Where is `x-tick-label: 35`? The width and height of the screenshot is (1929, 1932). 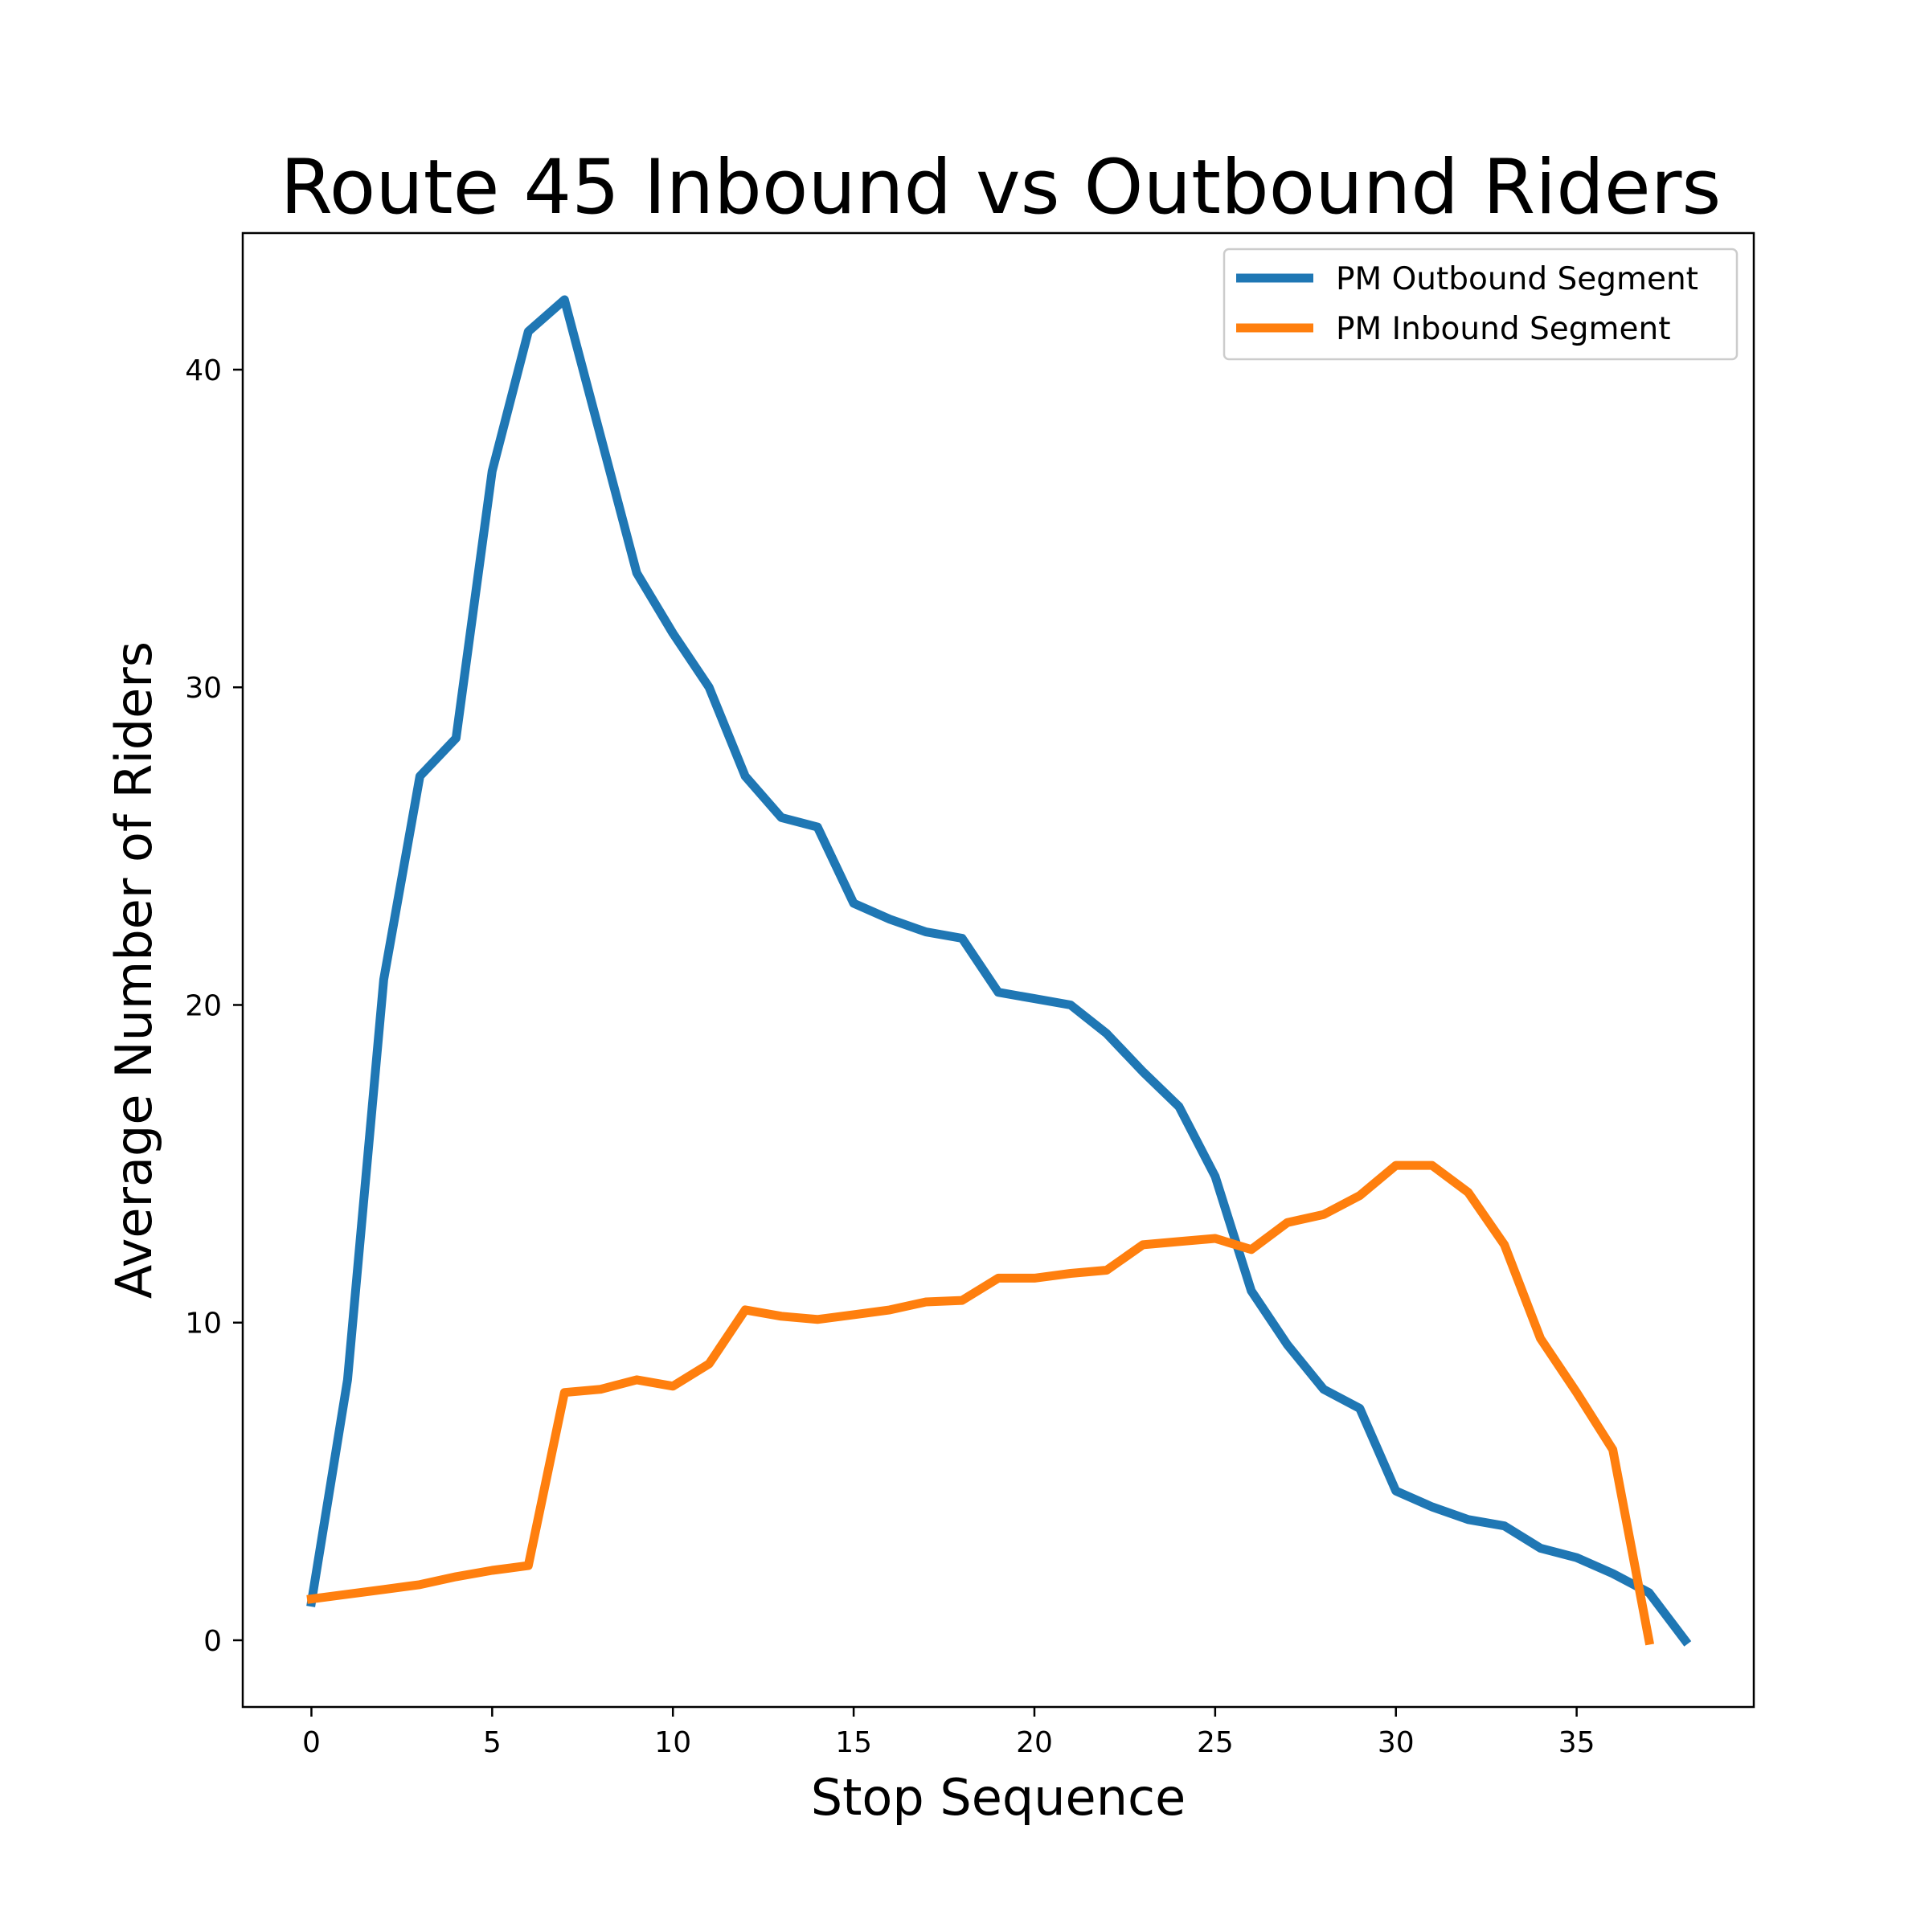
x-tick-label: 35 is located at coordinates (1576, 1742).